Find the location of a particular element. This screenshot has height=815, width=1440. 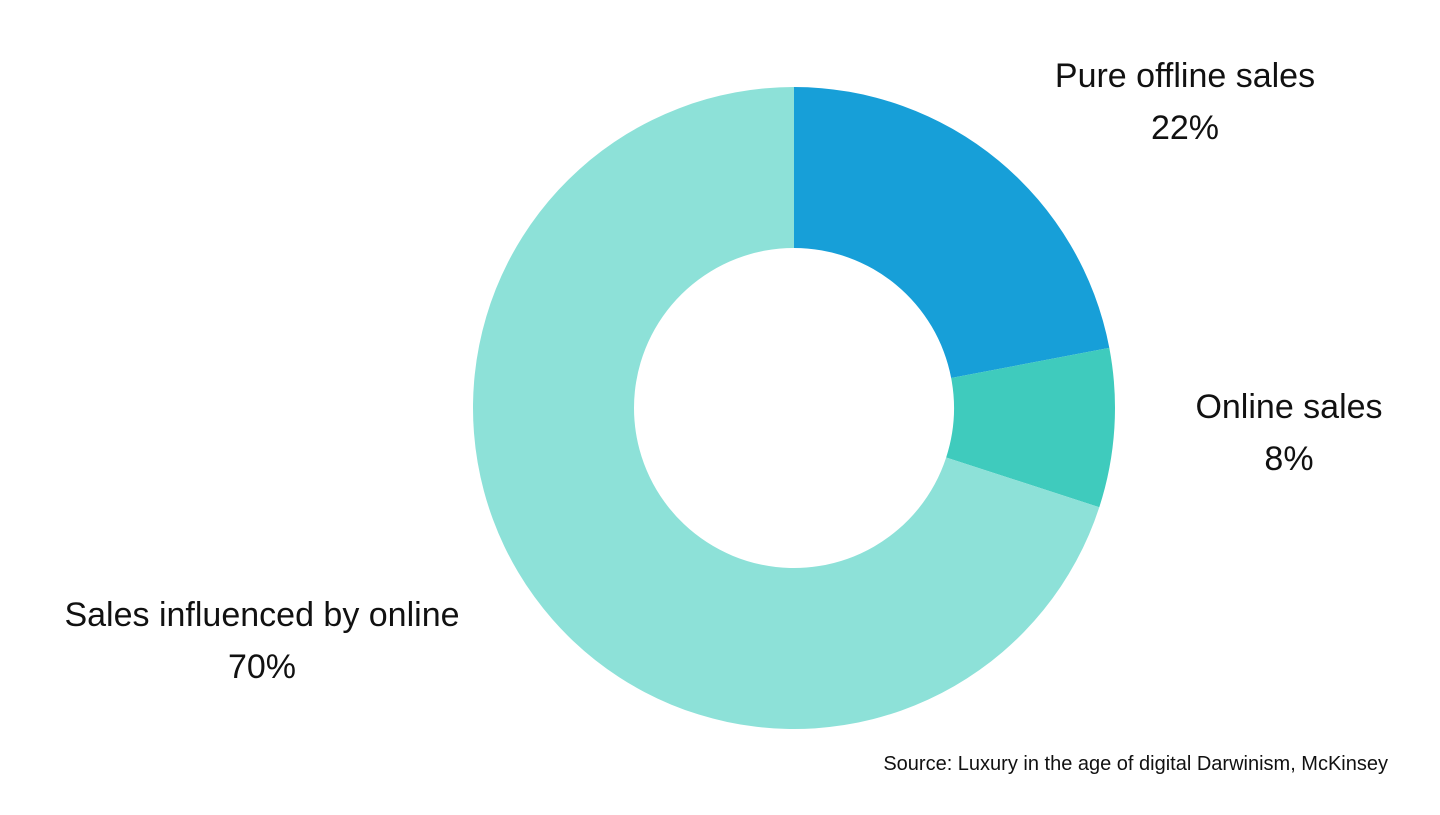

label-online-sales-name: Online sales is located at coordinates (1289, 407).